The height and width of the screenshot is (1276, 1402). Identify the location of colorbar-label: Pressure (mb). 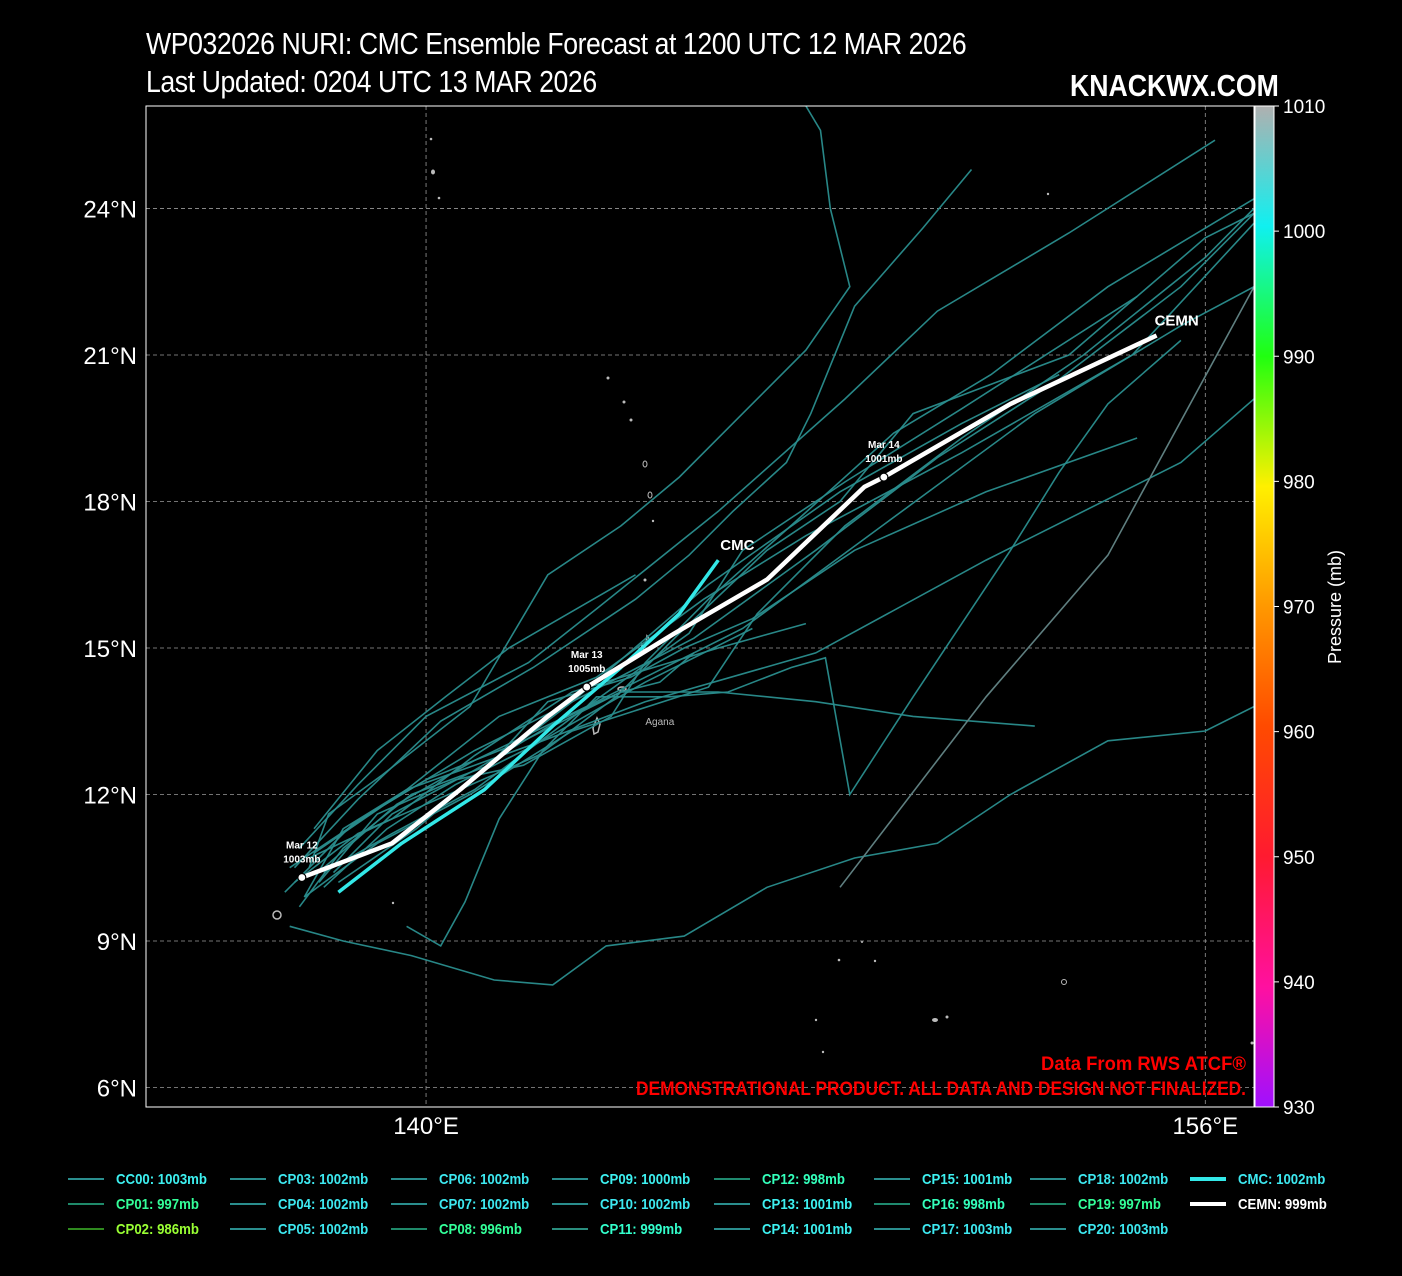
(1335, 607).